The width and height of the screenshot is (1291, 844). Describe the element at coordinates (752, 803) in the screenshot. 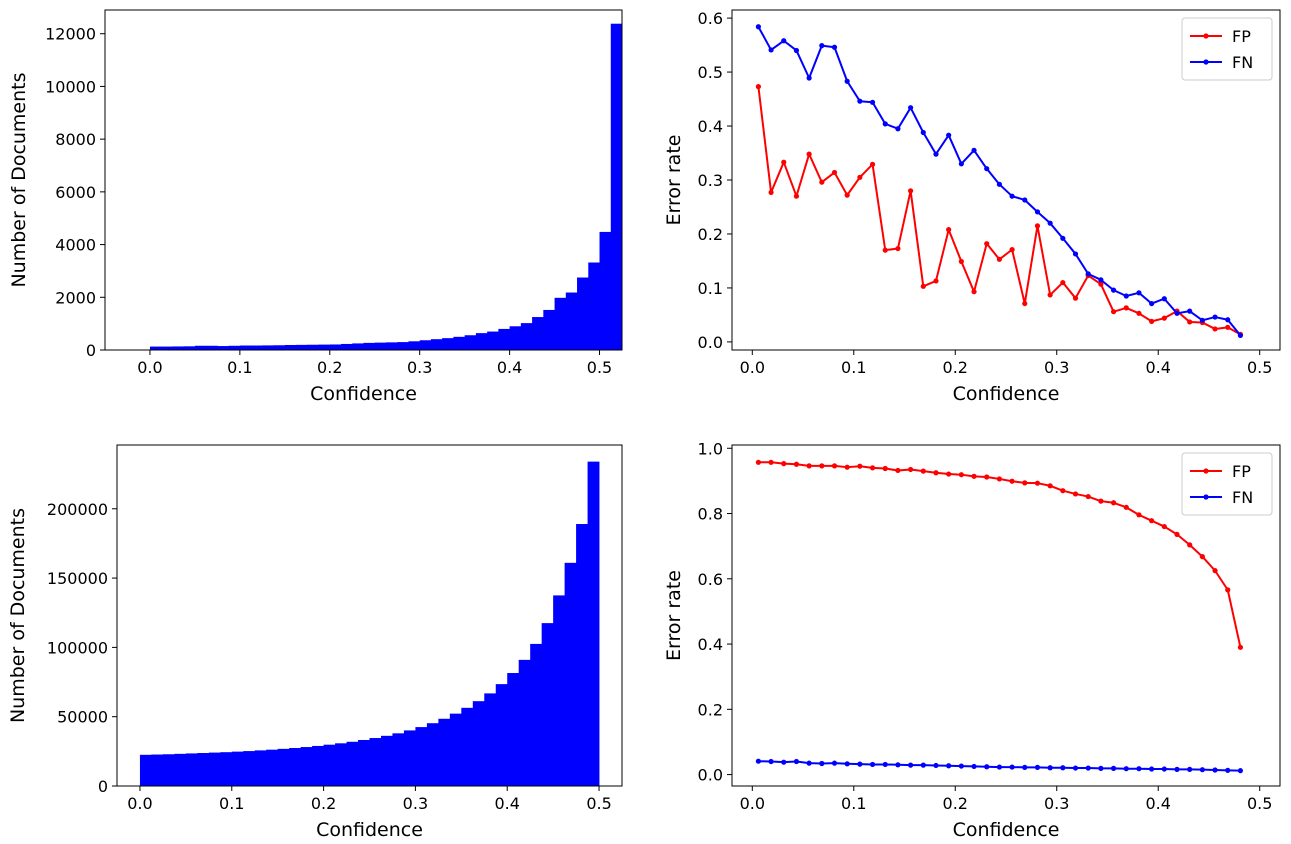

I see `x-tick-label: 0.0` at that location.